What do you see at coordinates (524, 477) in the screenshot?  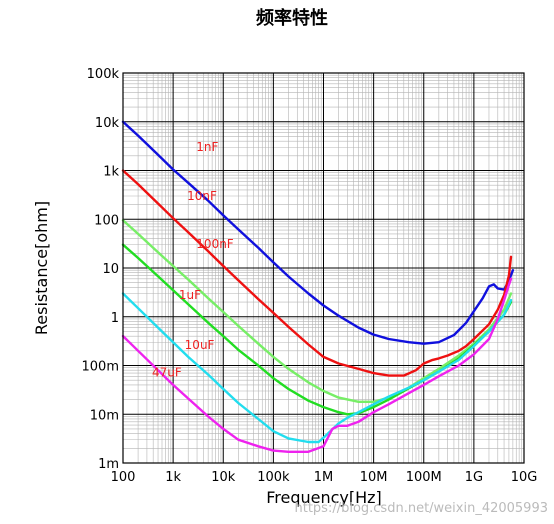 I see `x-tick-label: 10G` at bounding box center [524, 477].